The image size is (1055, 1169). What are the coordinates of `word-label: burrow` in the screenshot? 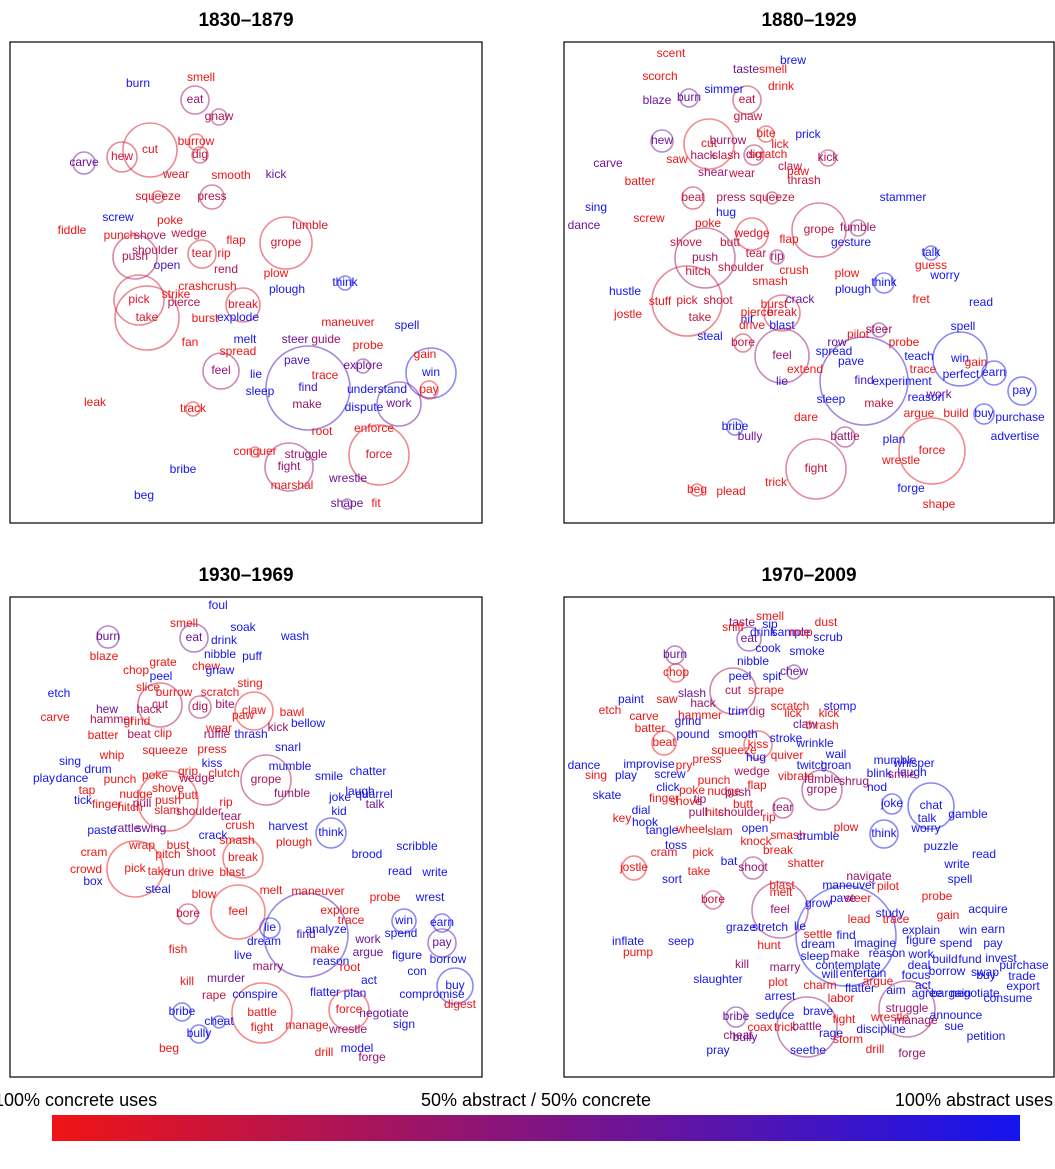 It's located at (728, 140).